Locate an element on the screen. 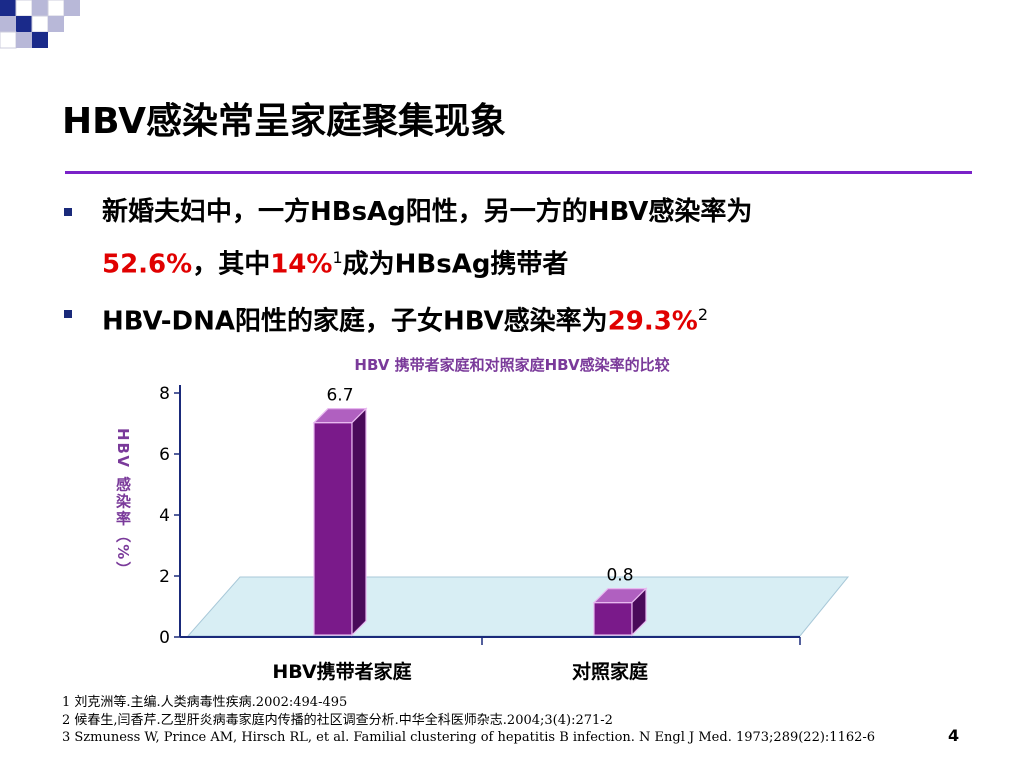  y-tick-label: 6 is located at coordinates (164, 455).